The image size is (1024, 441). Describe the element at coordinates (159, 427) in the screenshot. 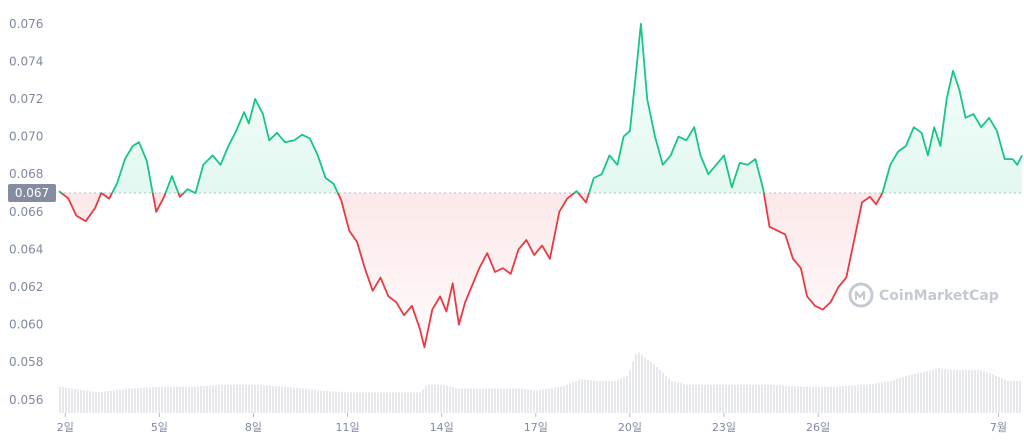

I see `x-tick-label: 5일` at that location.